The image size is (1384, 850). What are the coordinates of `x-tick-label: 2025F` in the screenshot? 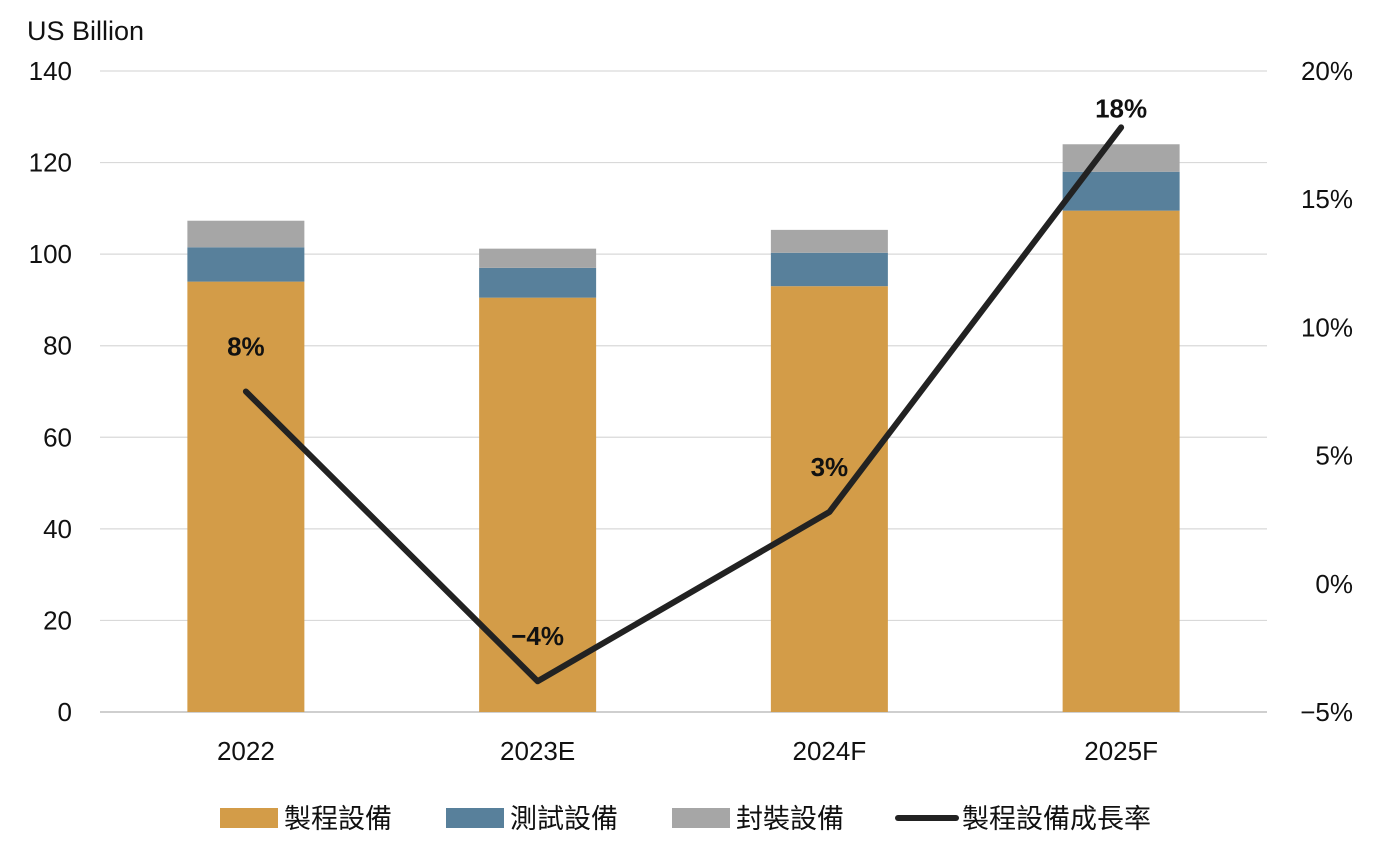 It's located at (1121, 751).